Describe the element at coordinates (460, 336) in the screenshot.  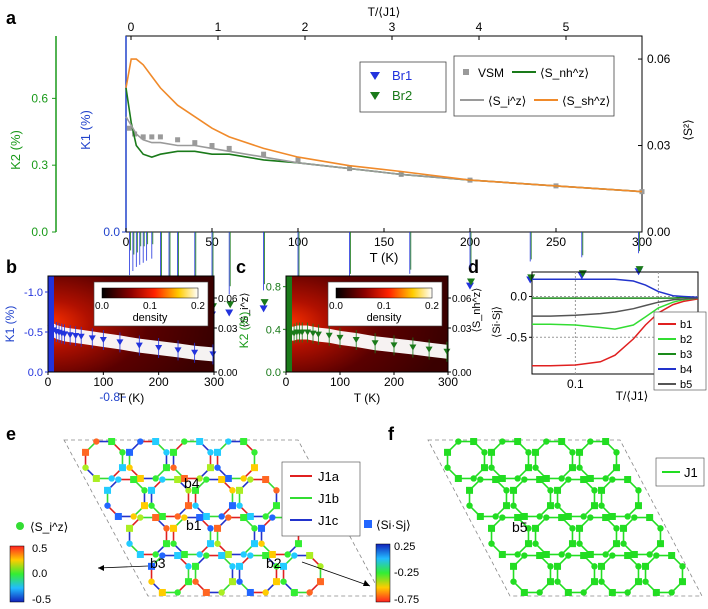
I see `right-axis-ticks-c: 0.06 0.03 0.00` at that location.